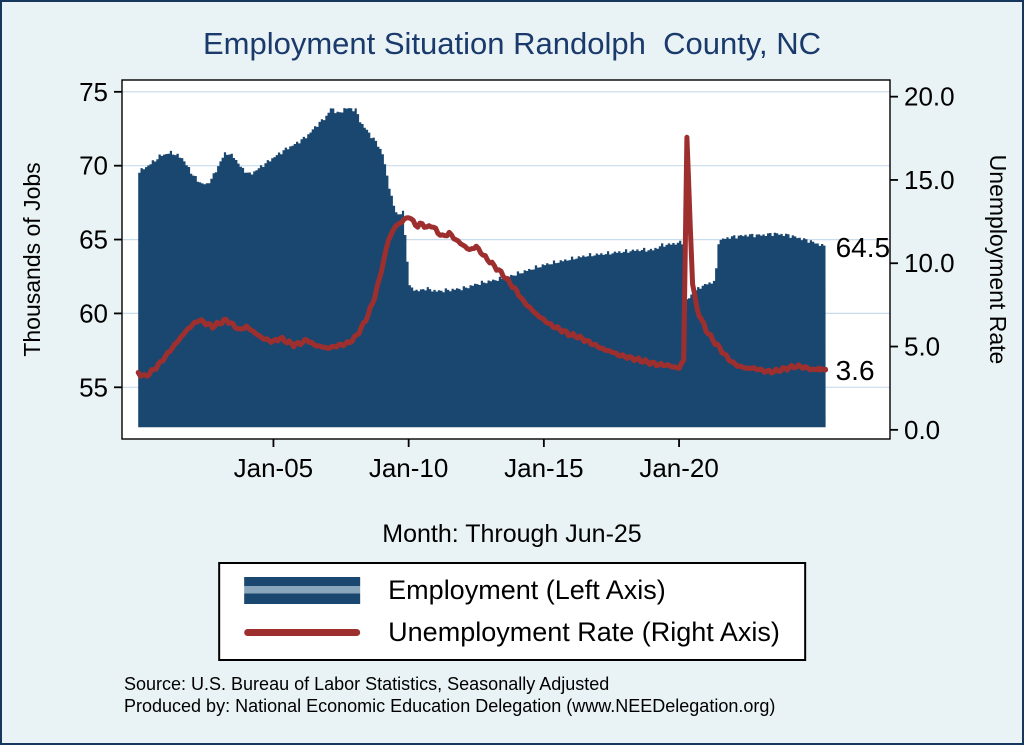  I want to click on legend-swatch-employment, so click(302, 590).